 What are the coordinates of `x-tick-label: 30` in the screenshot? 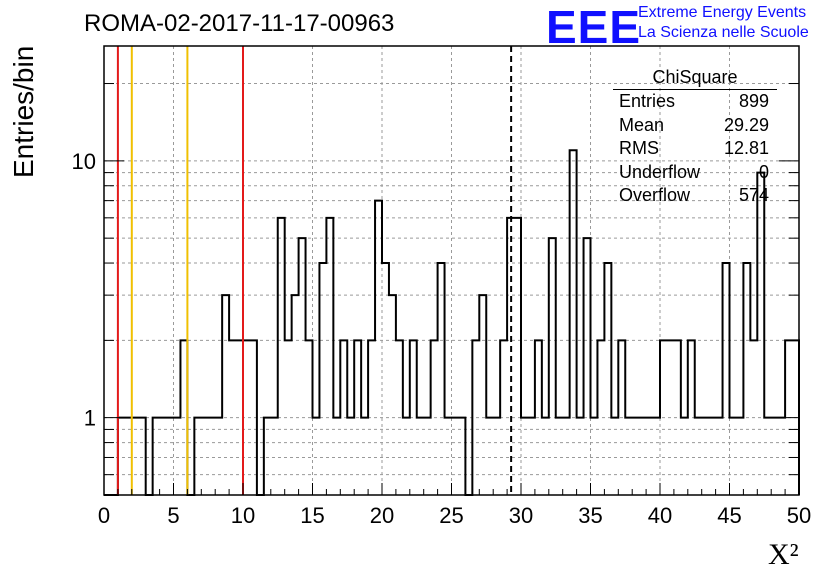 It's located at (521, 515).